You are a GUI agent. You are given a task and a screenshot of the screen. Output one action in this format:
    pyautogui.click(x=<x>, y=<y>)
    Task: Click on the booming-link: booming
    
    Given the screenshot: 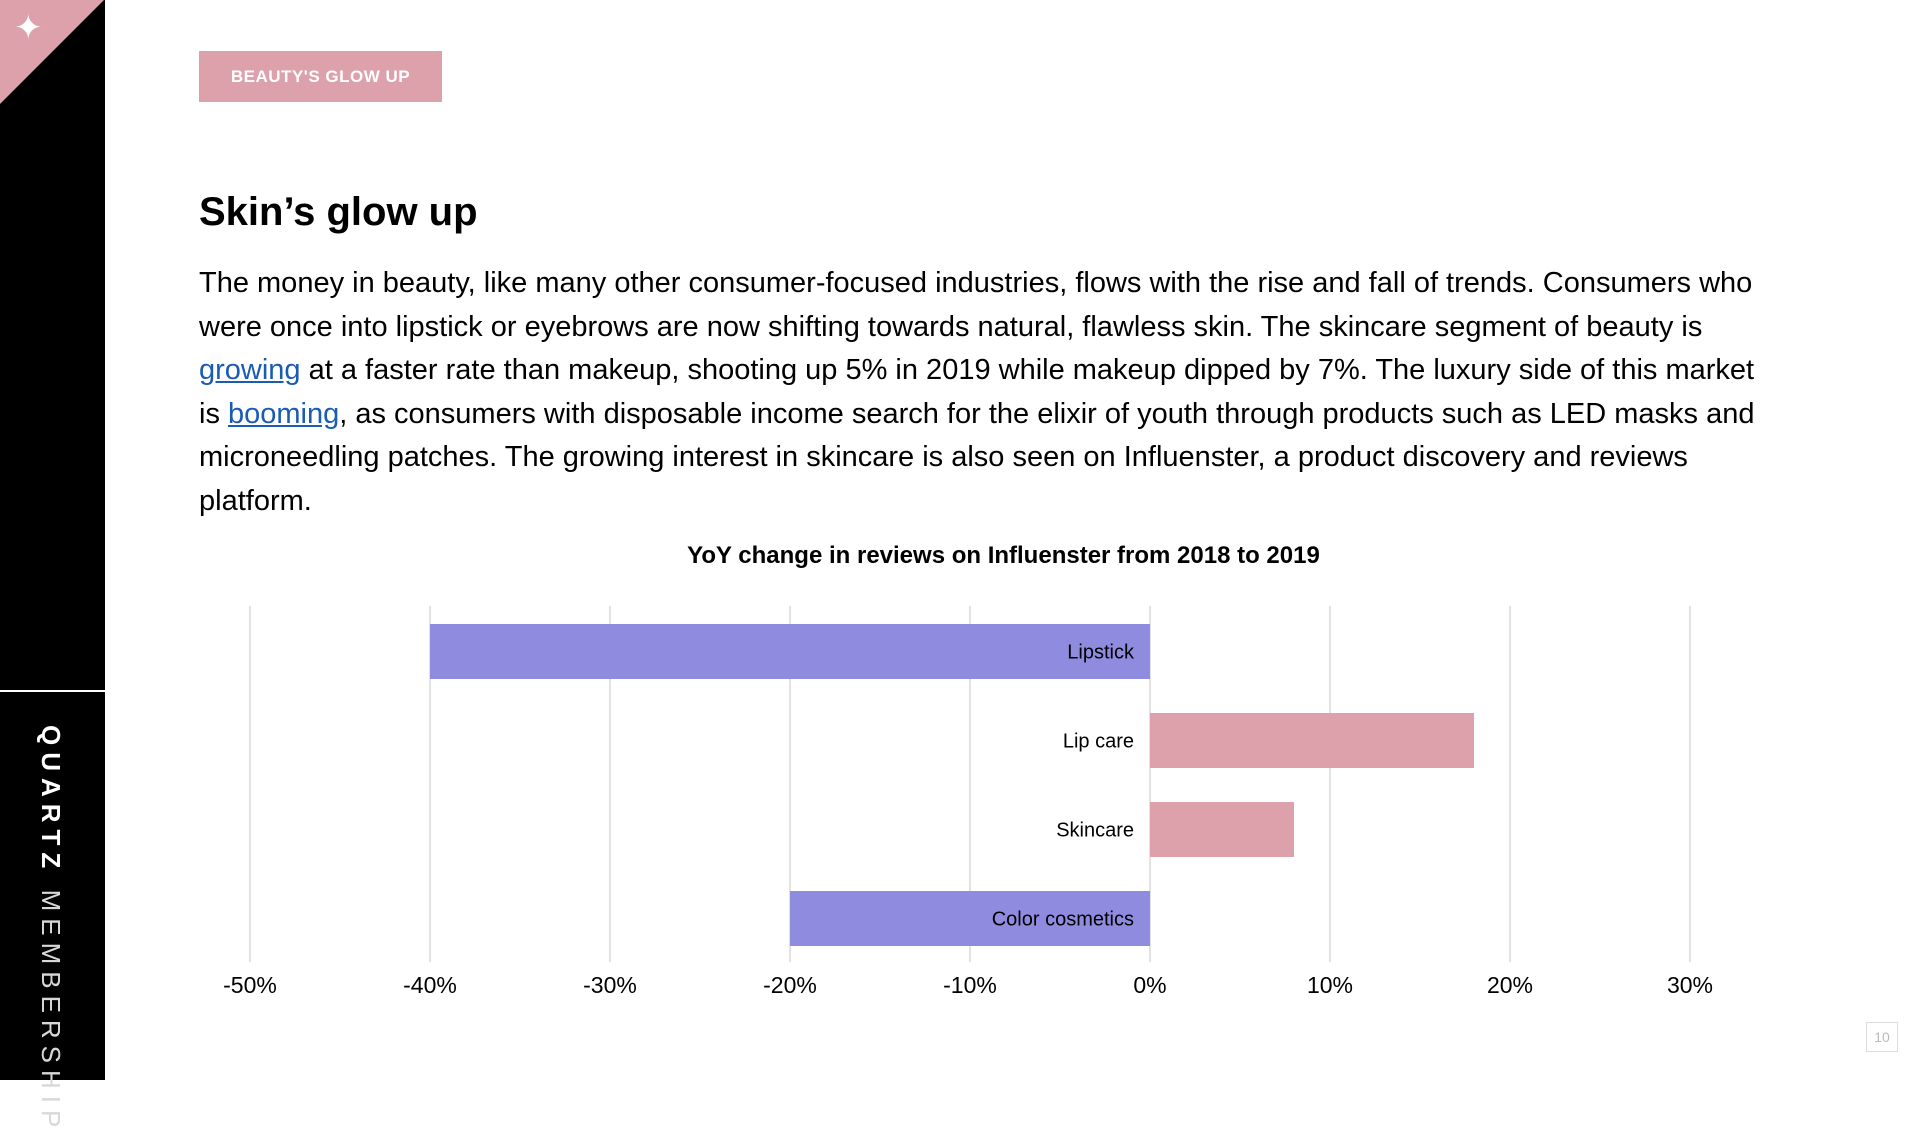 What is the action you would take?
    pyautogui.click(x=284, y=413)
    